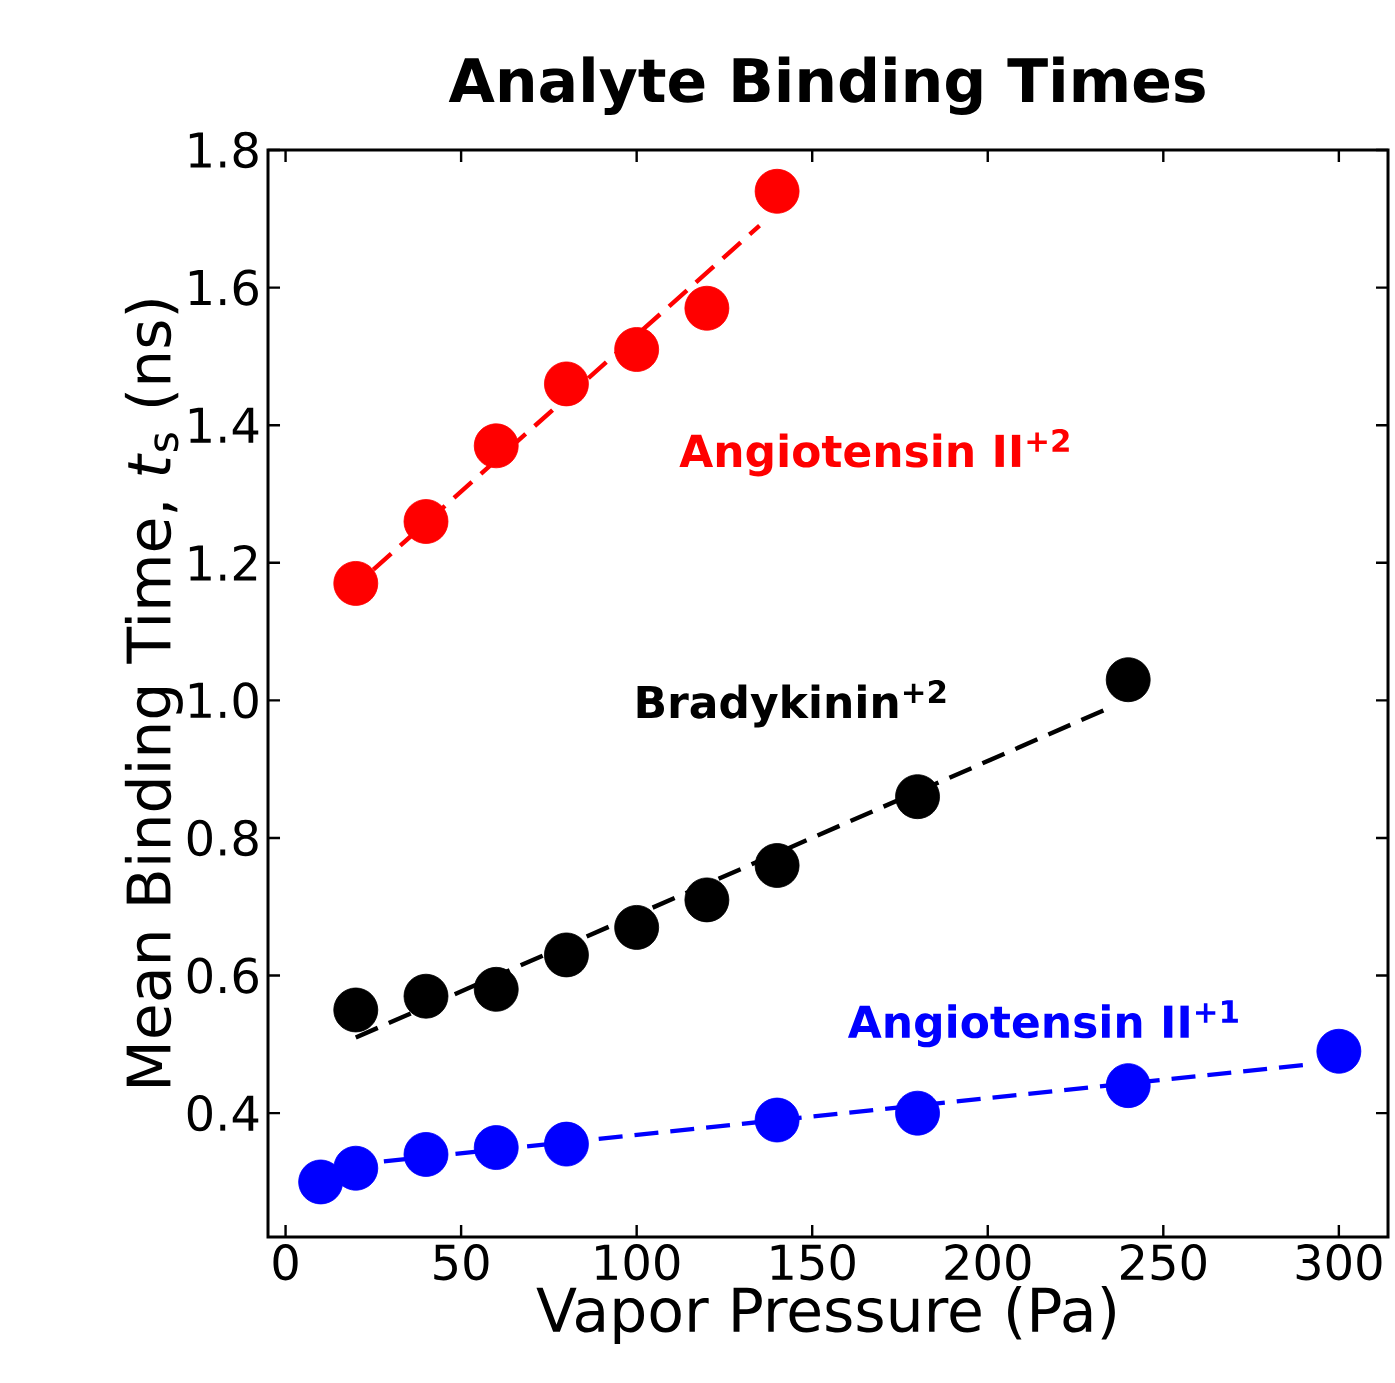  I want to click on x-tick-label: 200, so click(988, 1262).